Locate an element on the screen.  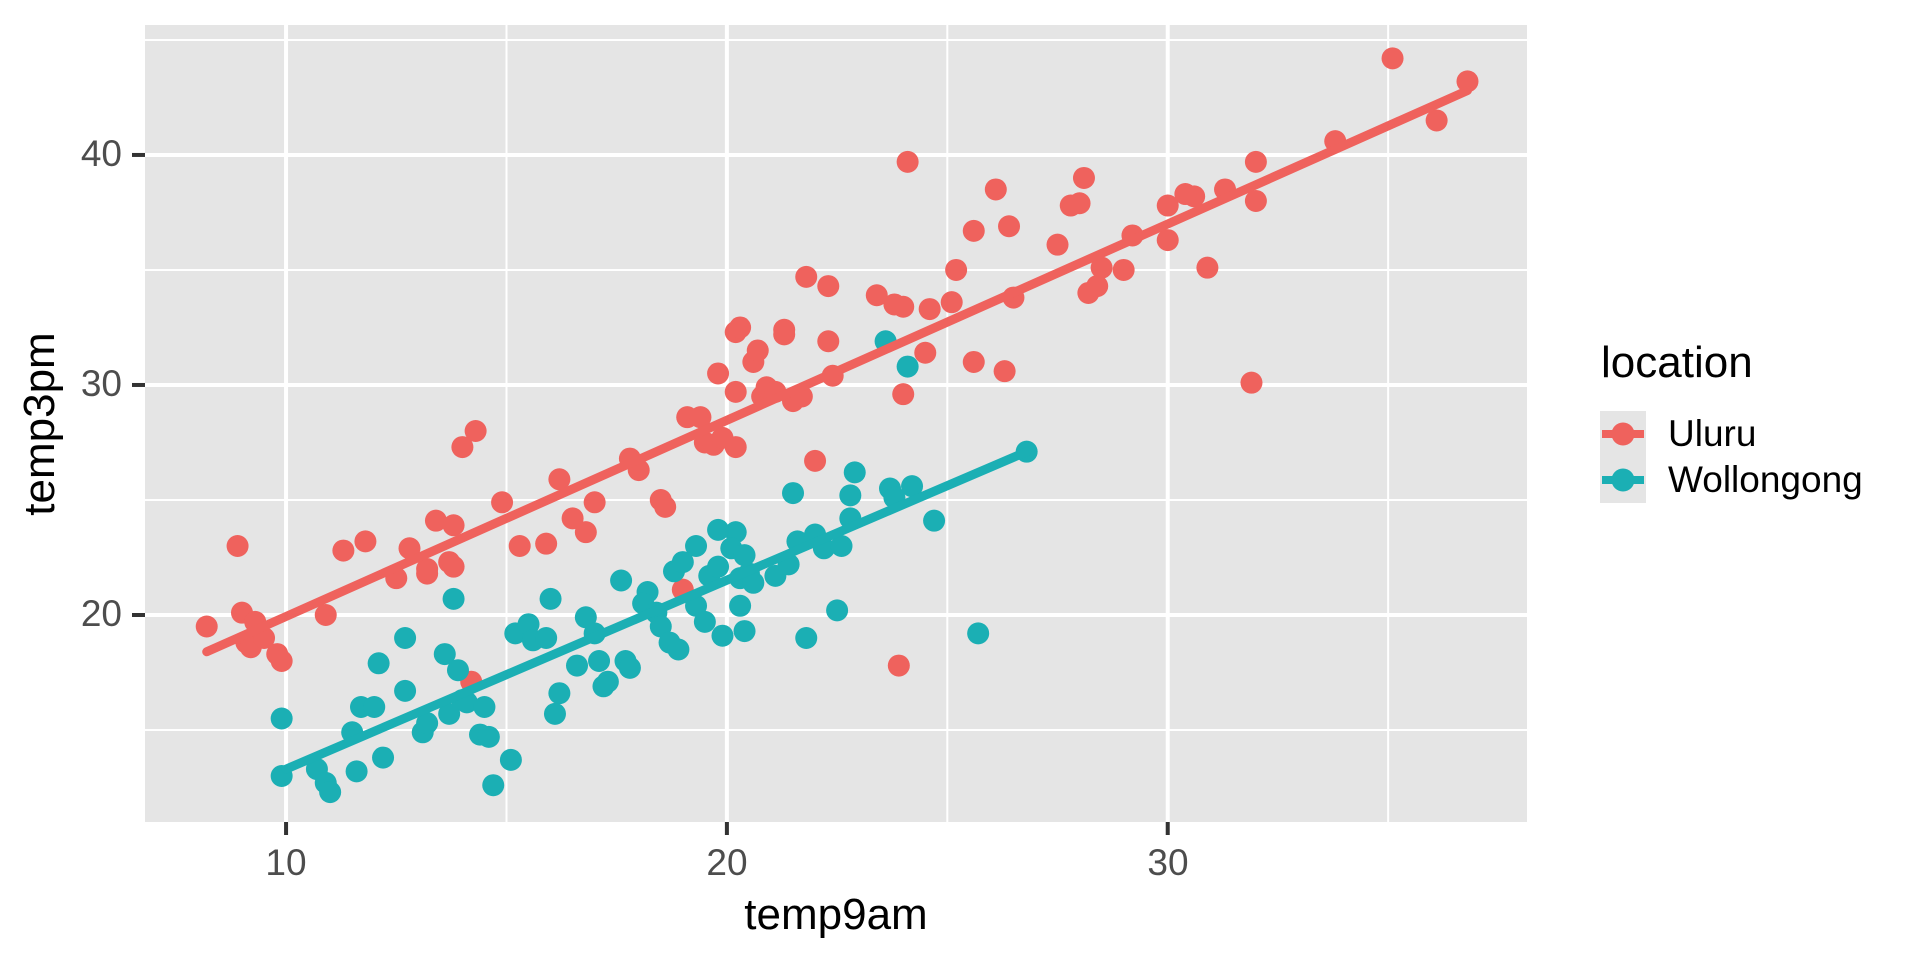
y-tick-label-40: 40 is located at coordinates (101, 154).